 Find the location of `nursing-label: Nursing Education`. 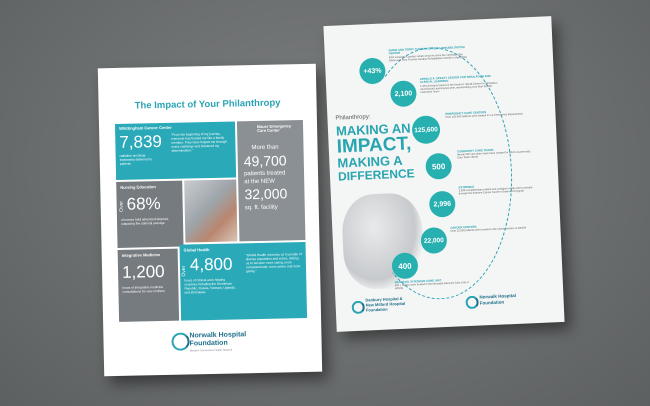

nursing-label: Nursing Education is located at coordinates (138, 187).